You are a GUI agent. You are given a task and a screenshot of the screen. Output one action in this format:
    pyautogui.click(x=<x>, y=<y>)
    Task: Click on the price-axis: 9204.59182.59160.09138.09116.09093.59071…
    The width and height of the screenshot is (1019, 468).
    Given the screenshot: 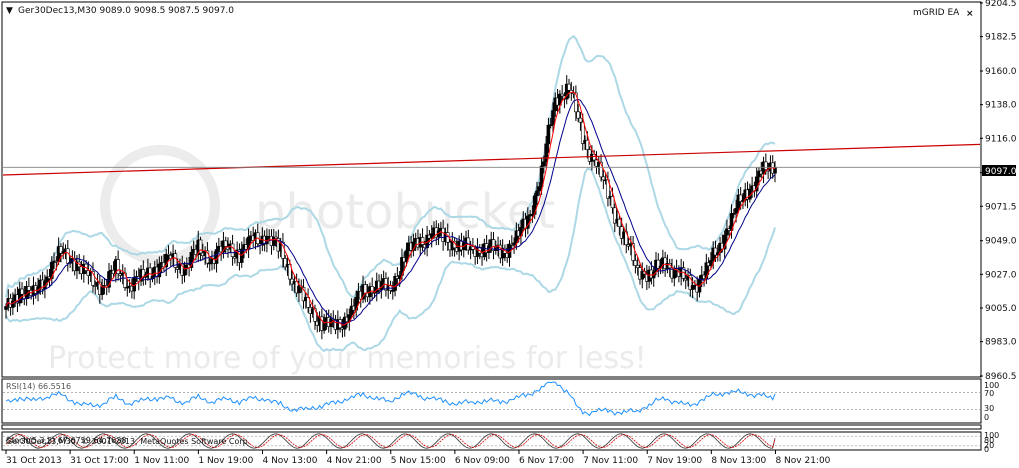 What is the action you would take?
    pyautogui.click(x=998, y=191)
    